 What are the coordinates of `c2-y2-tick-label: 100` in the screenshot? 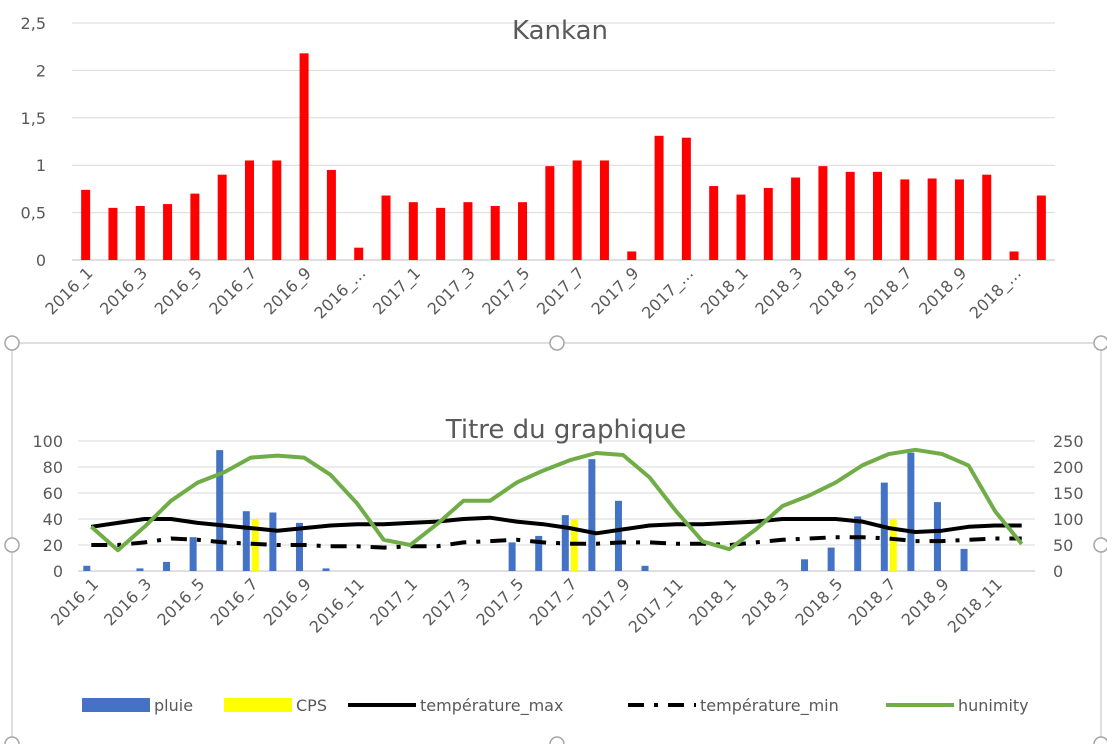 It's located at (1068, 519).